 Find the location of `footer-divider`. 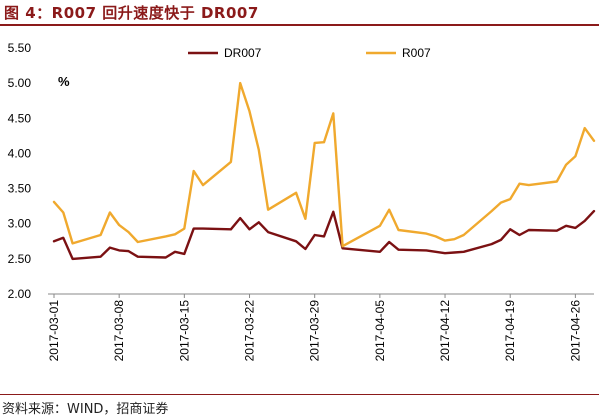

footer-divider is located at coordinates (299, 394).